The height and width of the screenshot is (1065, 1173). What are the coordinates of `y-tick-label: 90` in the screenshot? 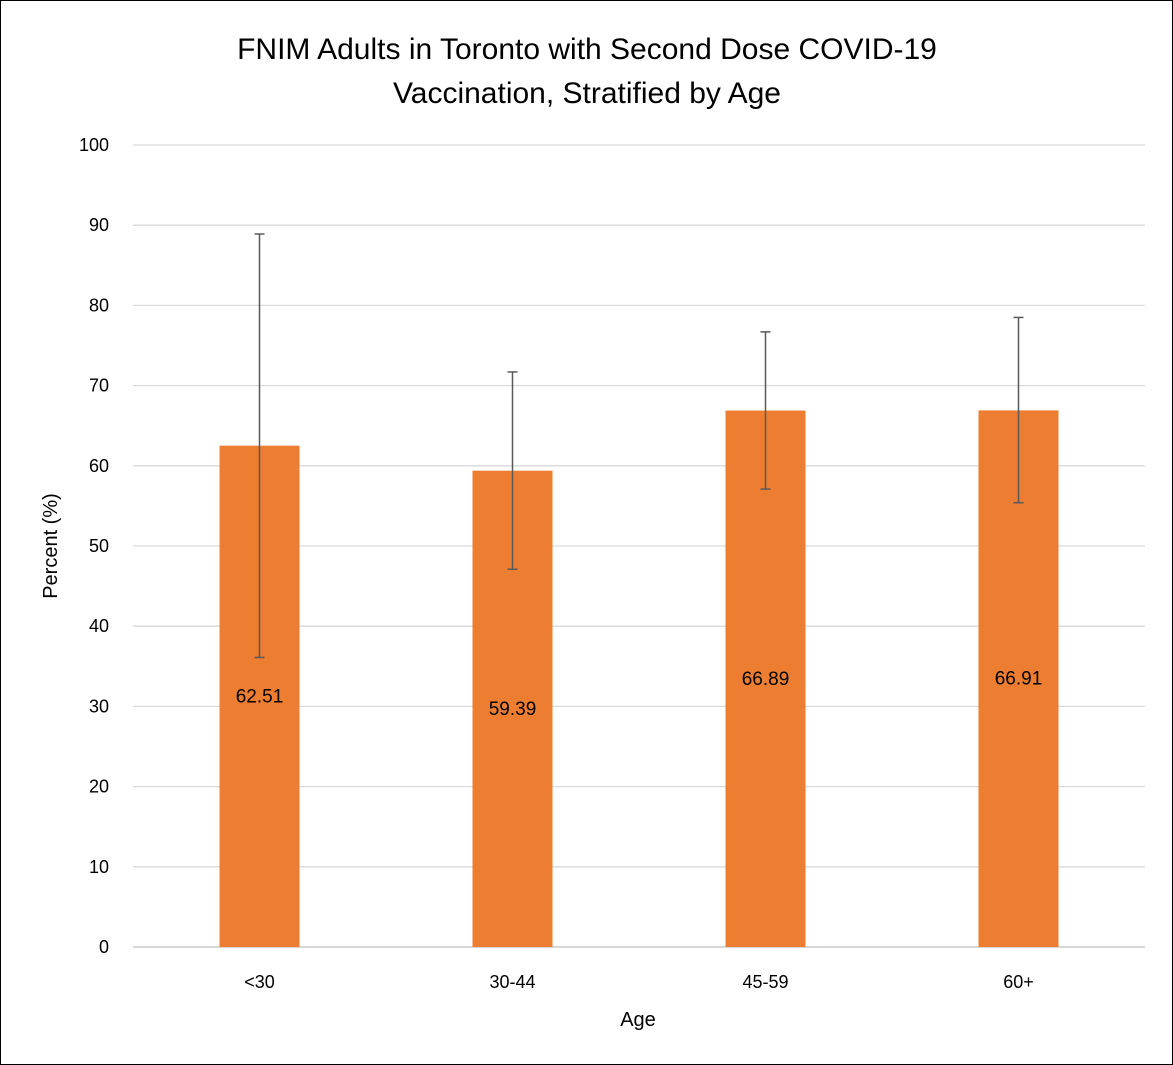 It's located at (99, 225).